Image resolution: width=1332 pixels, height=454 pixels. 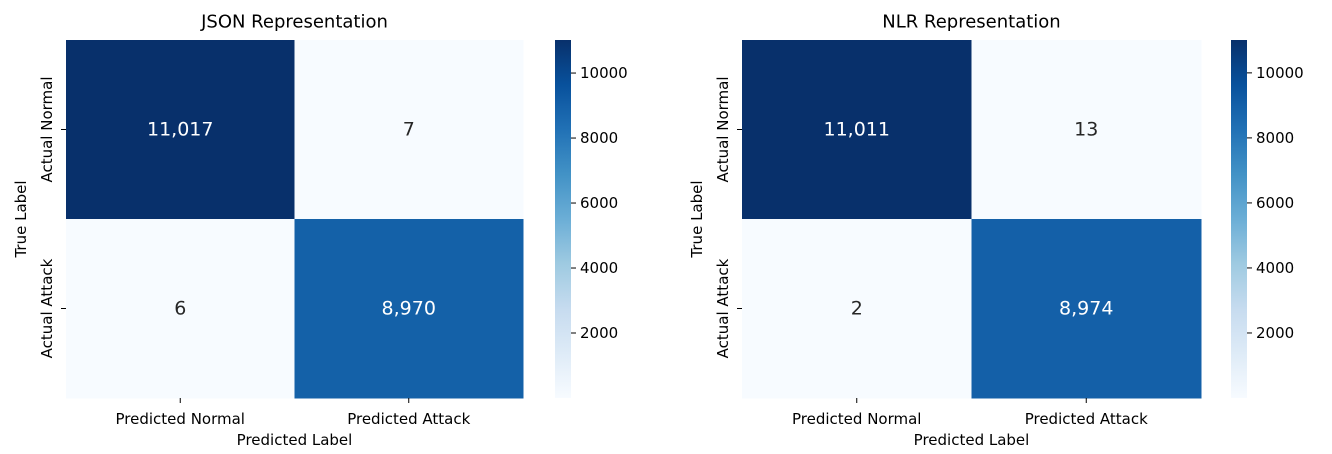 I want to click on cell-value-label: 11,011, so click(x=857, y=130).